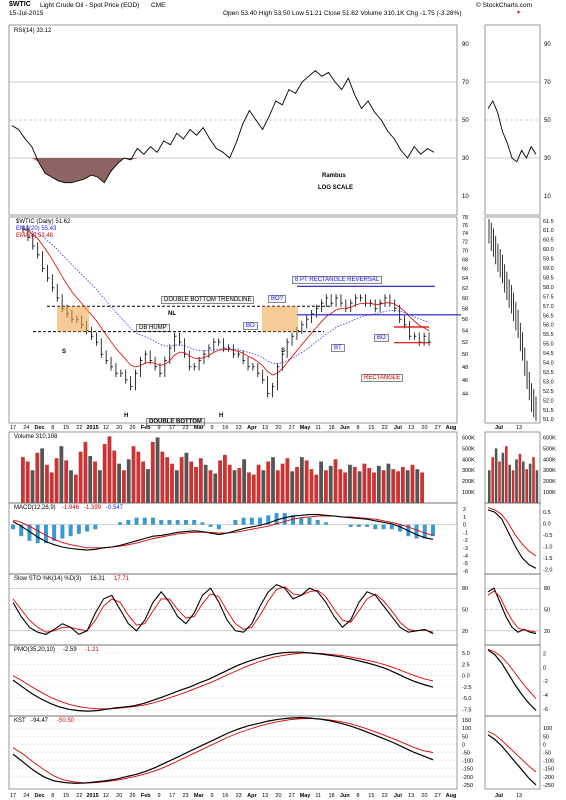 Image resolution: width=566 pixels, height=800 pixels. What do you see at coordinates (465, 343) in the screenshot?
I see `price-ytick: 52` at bounding box center [465, 343].